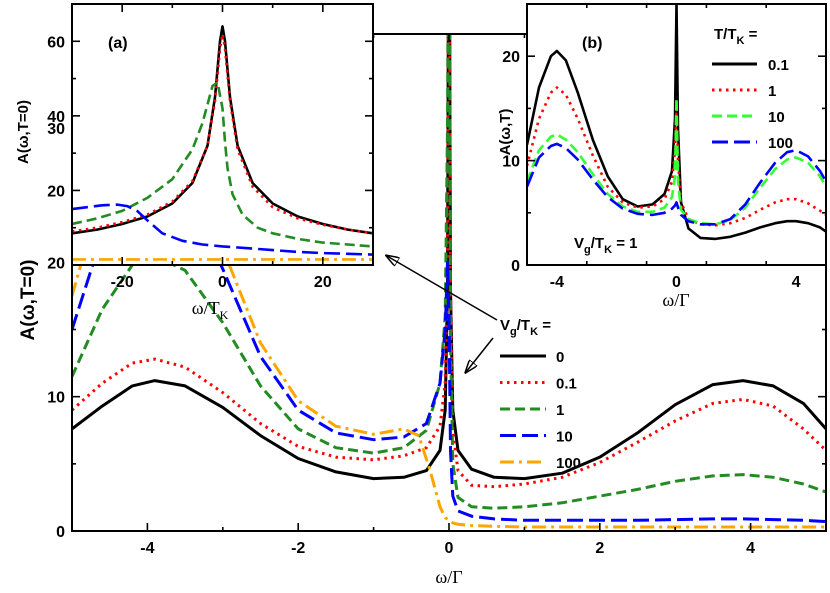 This screenshot has width=830, height=593. I want to click on main-y-tick-label: 0, so click(60, 532).